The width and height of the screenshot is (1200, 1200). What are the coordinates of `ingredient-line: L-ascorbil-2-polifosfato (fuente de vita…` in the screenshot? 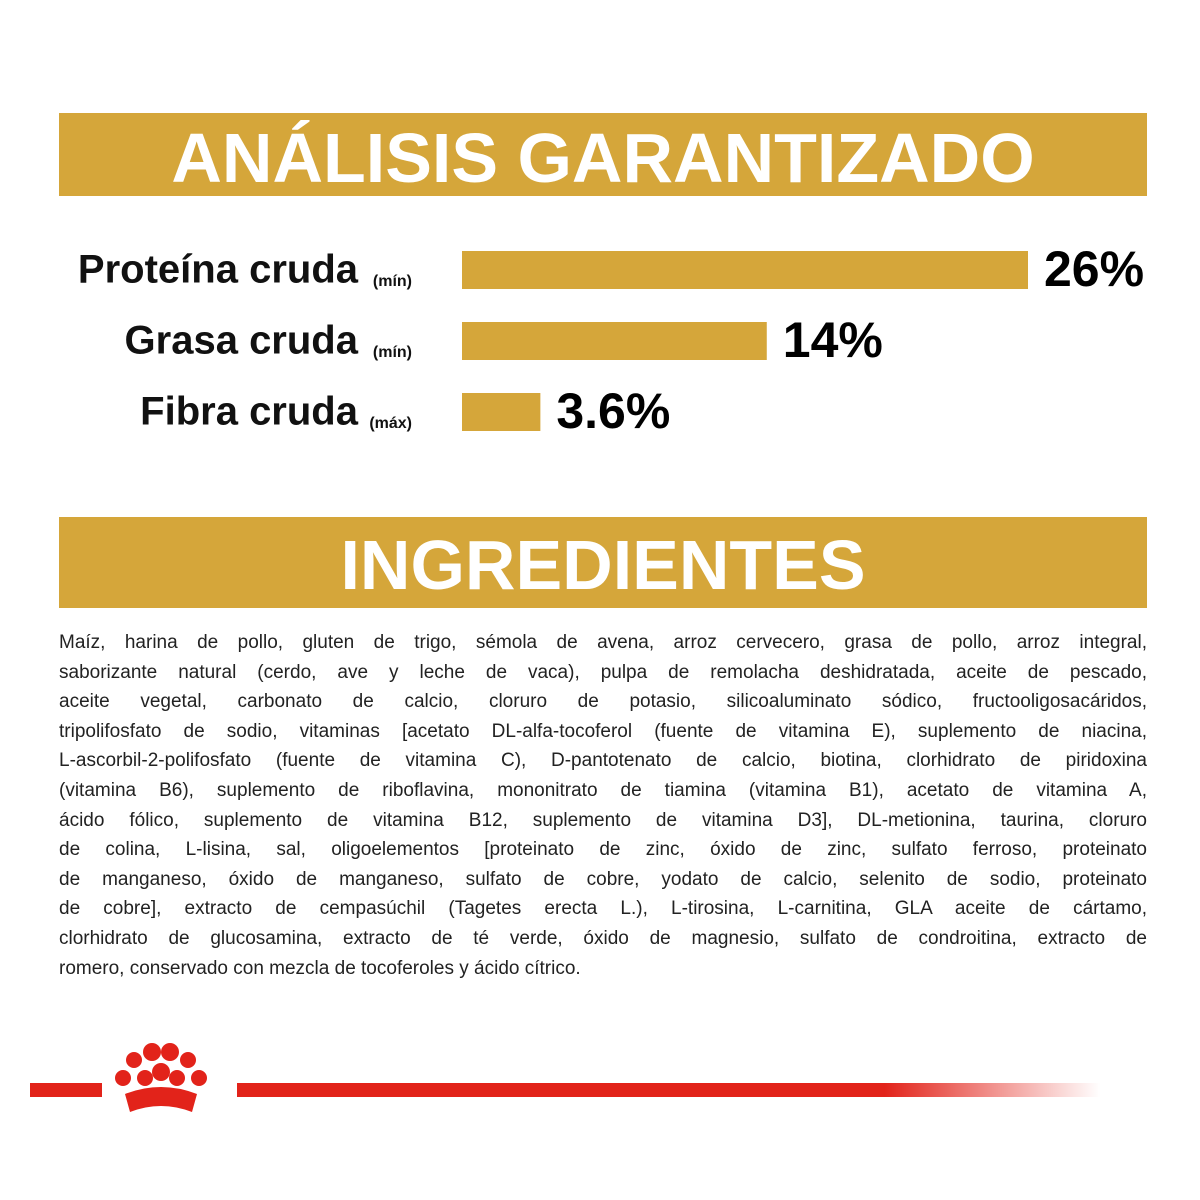 It's located at (603, 761).